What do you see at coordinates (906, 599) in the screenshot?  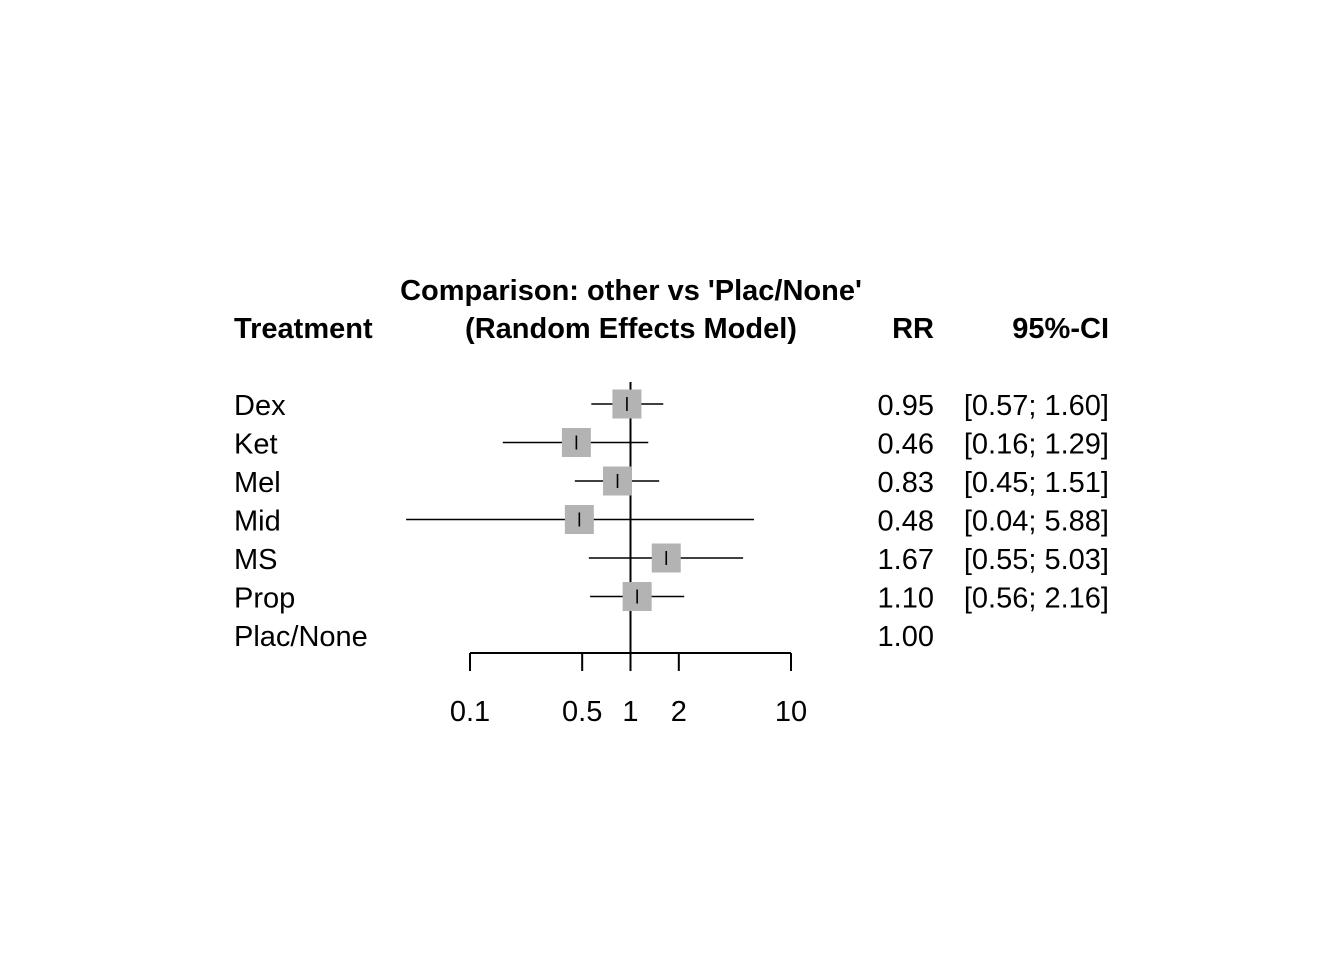 I see `rr-value-prop: 1.10` at bounding box center [906, 599].